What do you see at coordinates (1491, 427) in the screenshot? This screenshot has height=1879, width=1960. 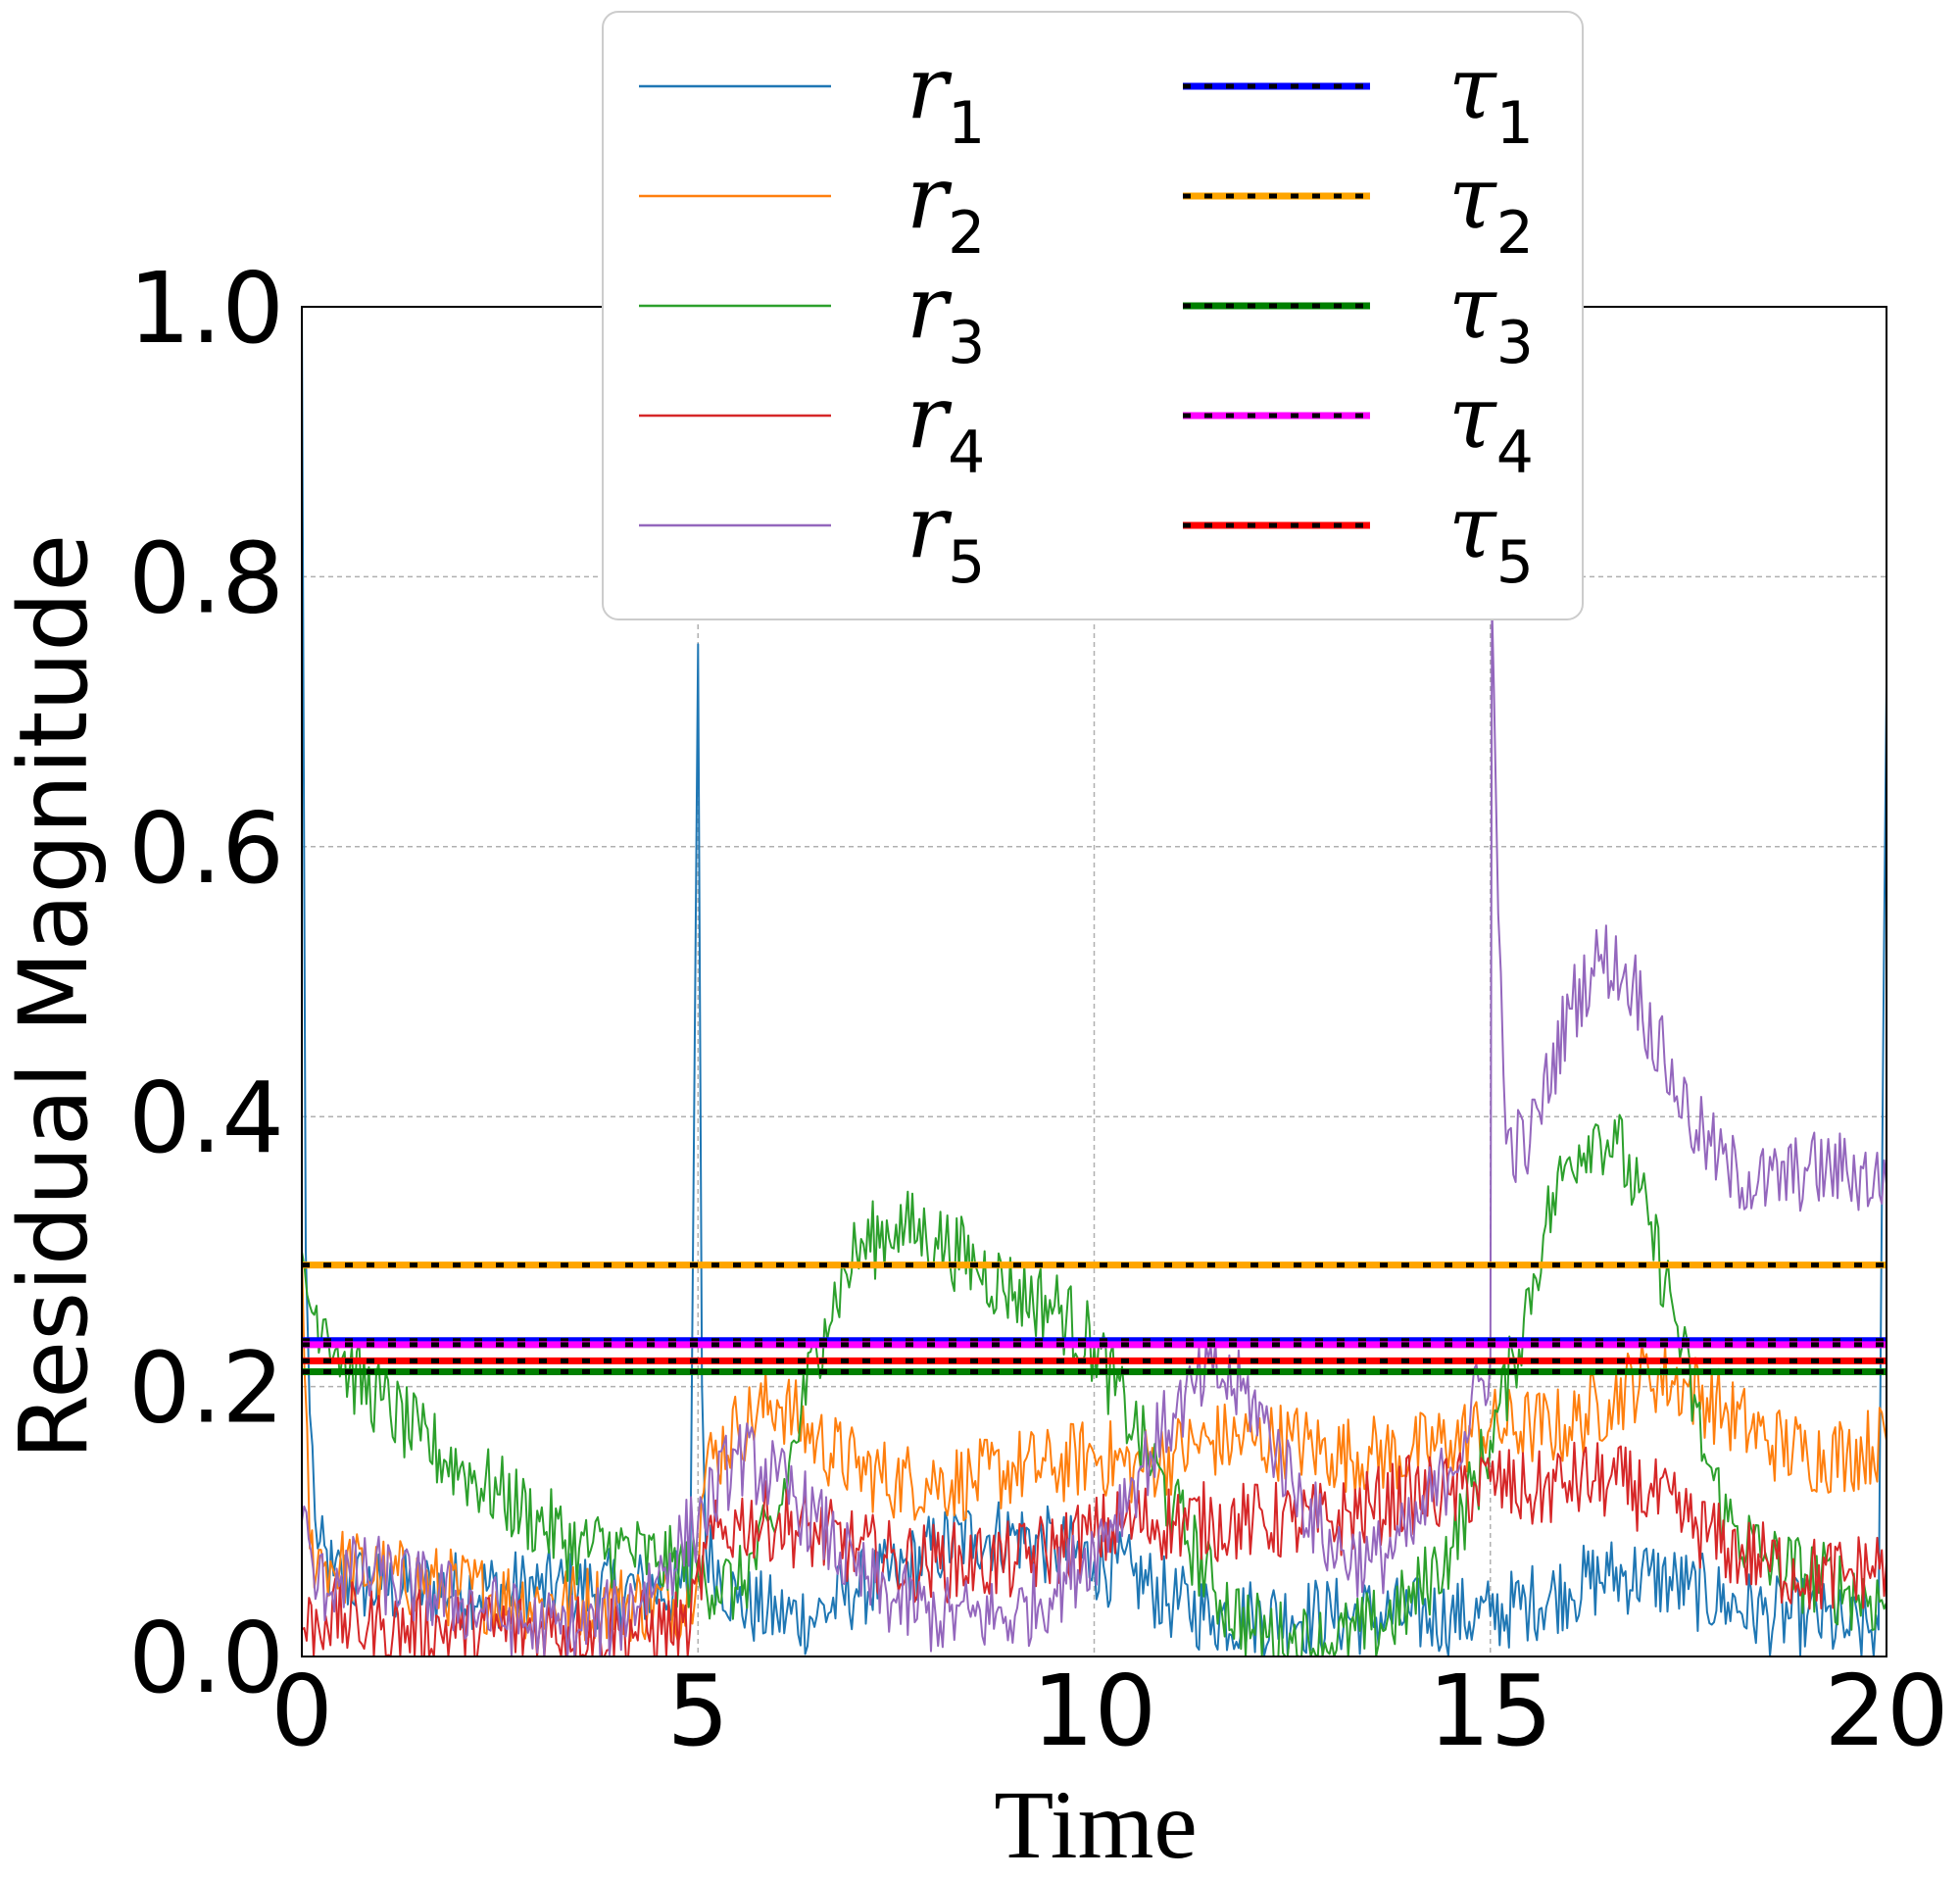 I see `legend-label-tau4: τ4` at bounding box center [1491, 427].